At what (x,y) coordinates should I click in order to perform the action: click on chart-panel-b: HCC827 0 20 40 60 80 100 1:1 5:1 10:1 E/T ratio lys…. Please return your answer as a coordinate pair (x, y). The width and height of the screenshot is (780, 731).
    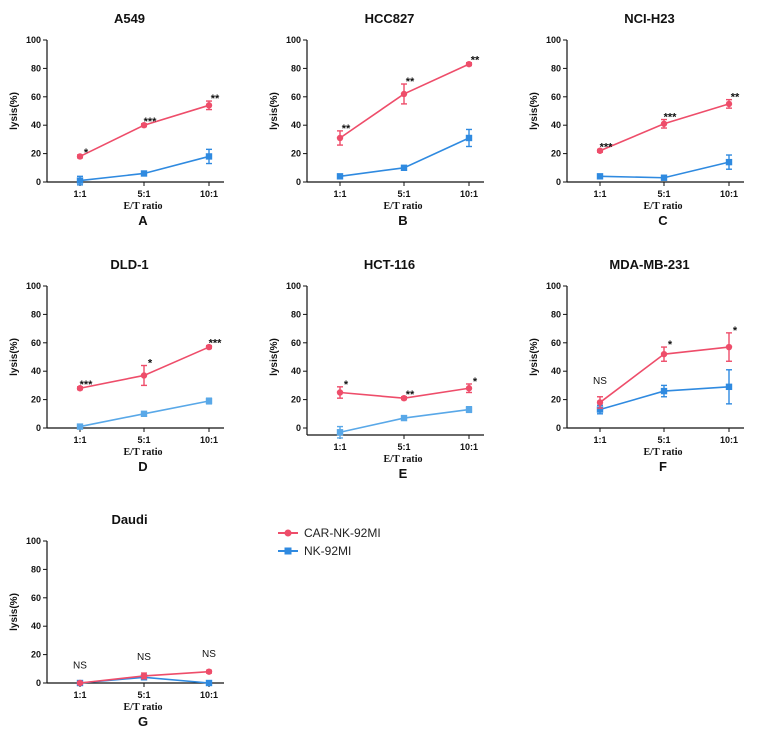
    Looking at the image, I should click on (376, 119).